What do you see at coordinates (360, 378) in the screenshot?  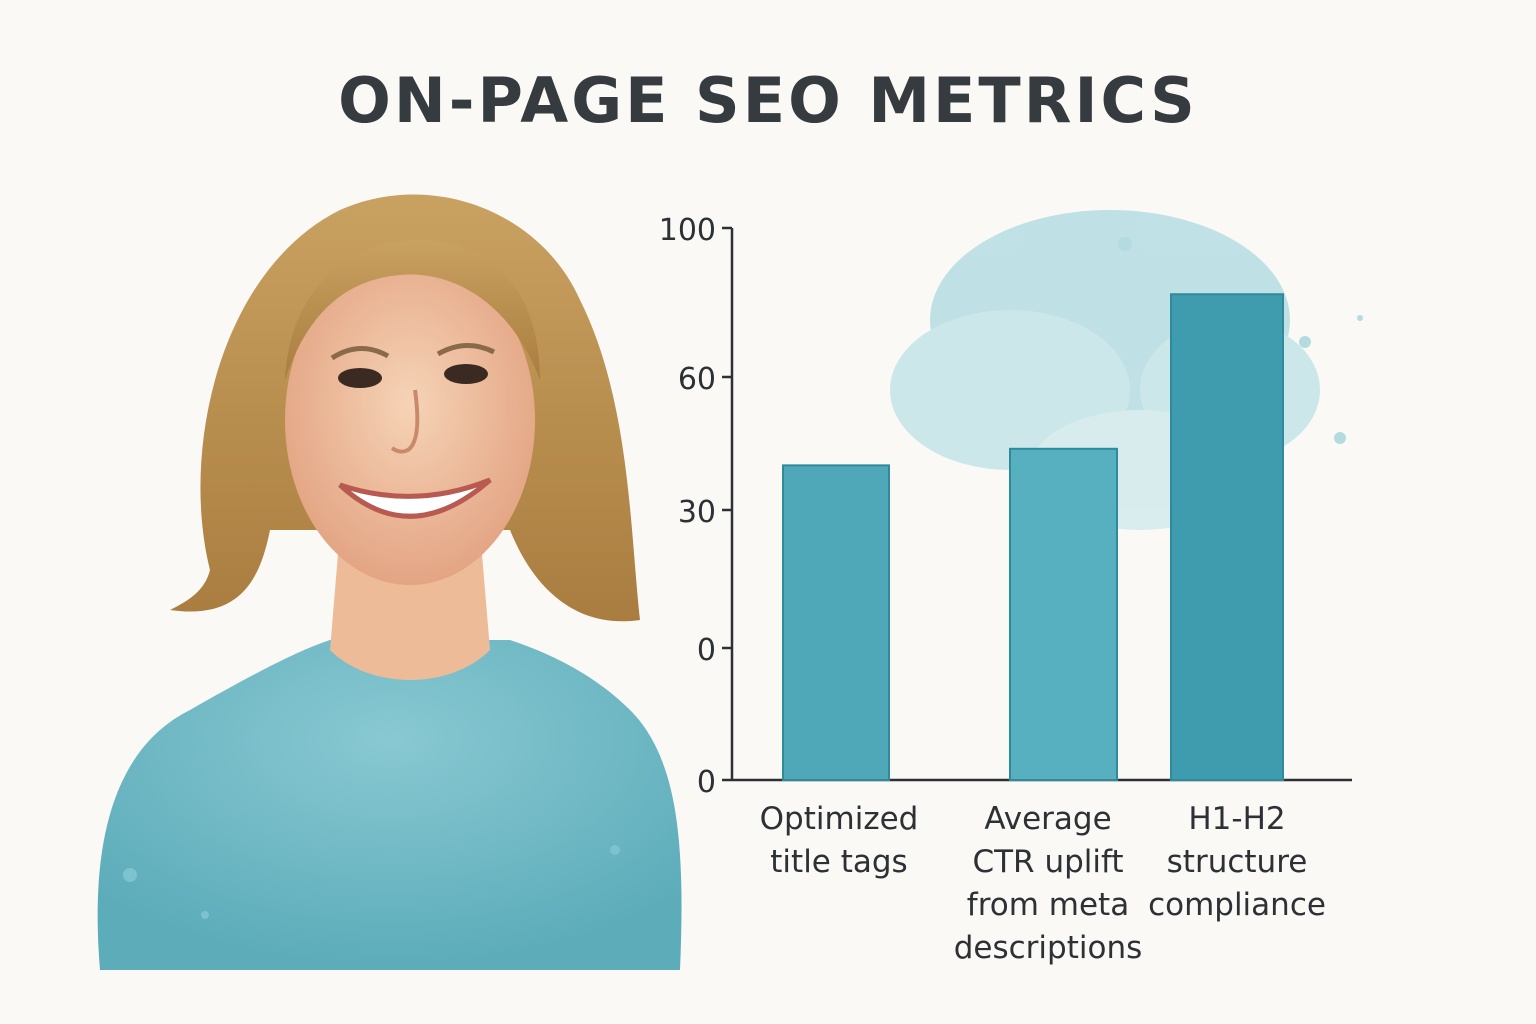 I see `left-eye` at bounding box center [360, 378].